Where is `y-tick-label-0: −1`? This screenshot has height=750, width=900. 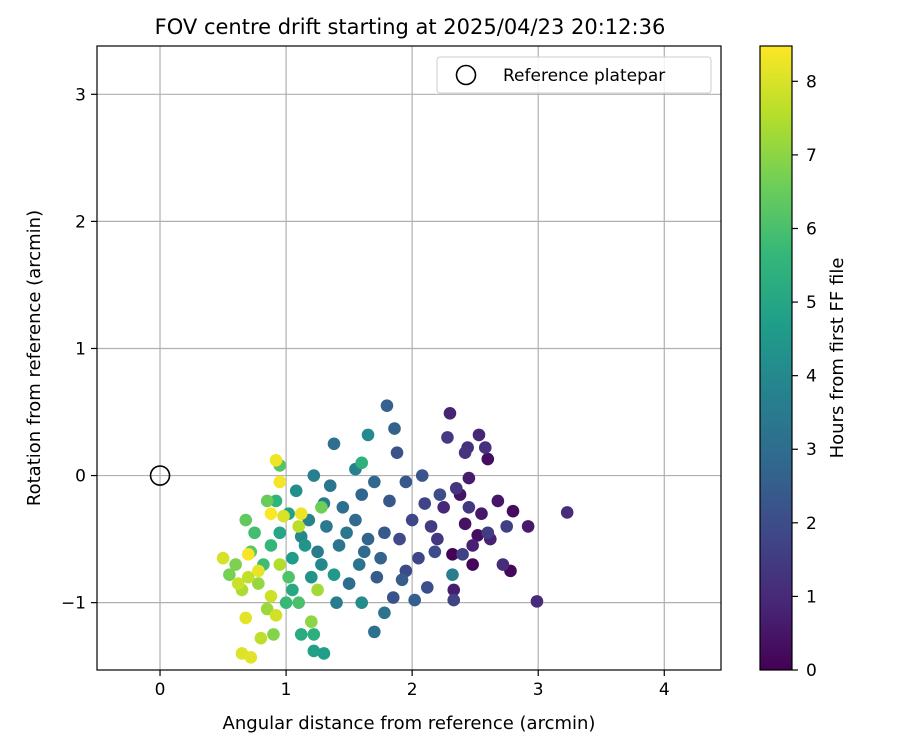
y-tick-label-0: −1 is located at coordinates (73, 604).